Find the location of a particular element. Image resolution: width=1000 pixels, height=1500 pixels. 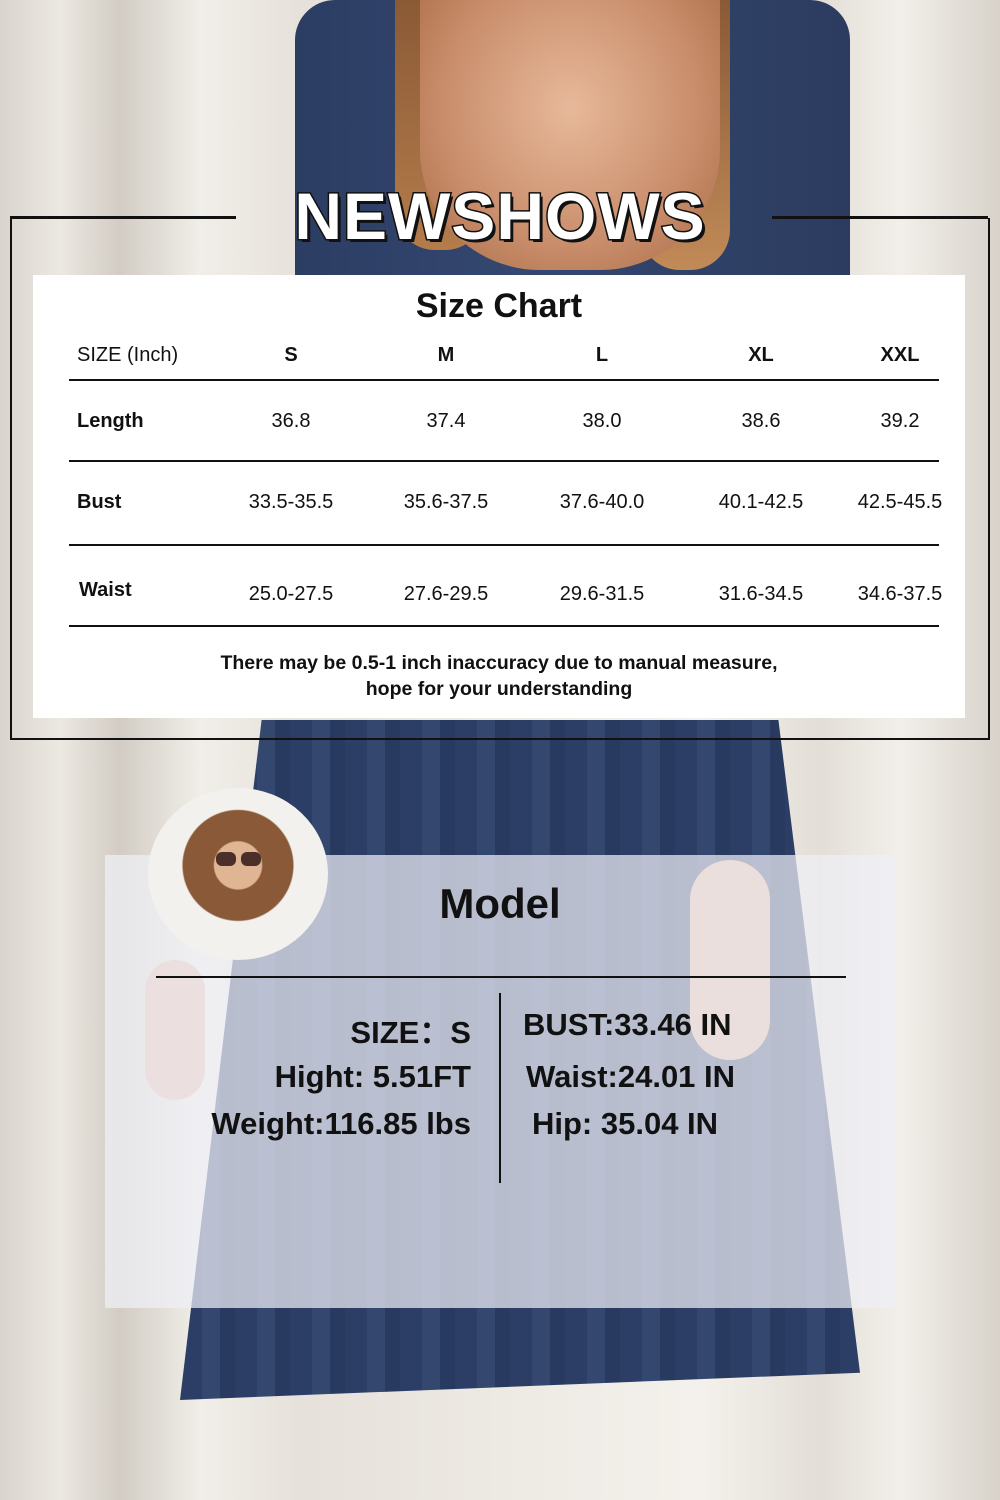

model-weight: Weight:116.85 lbs is located at coordinates (341, 1123).